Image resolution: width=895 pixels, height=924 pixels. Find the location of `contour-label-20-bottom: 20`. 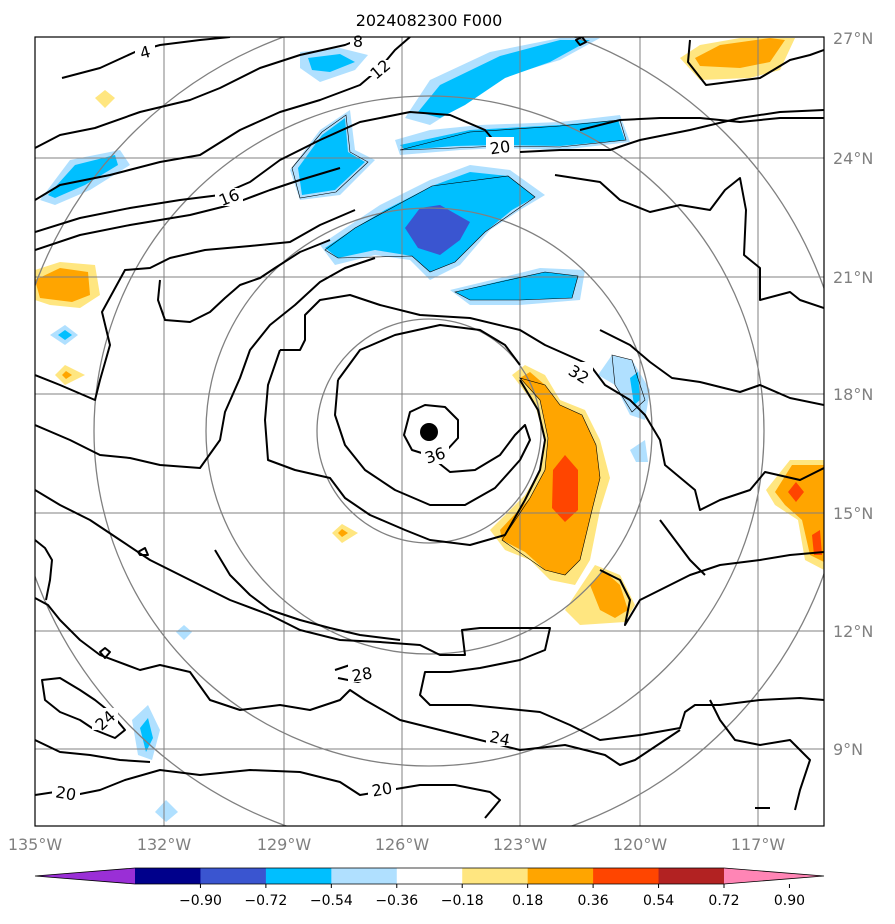

contour-label-20-bottom: 20 is located at coordinates (381, 789).